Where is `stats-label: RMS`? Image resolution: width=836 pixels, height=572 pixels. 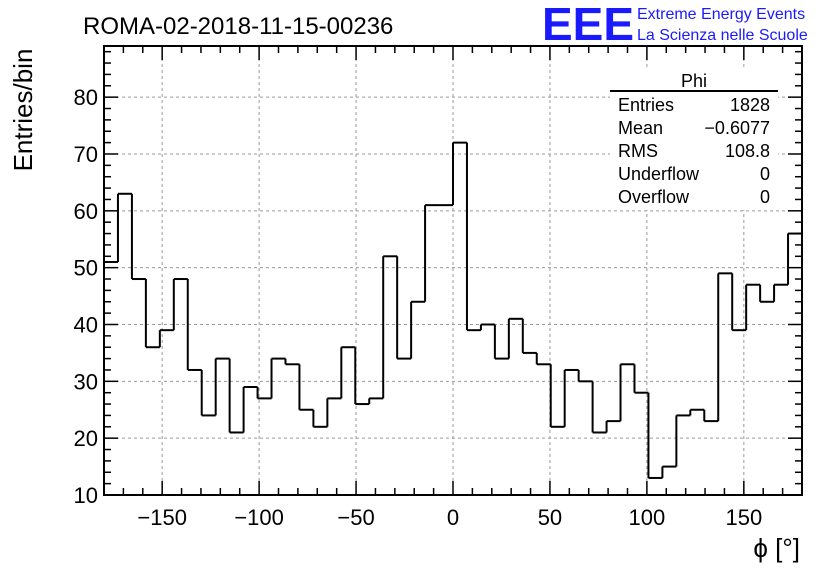 stats-label: RMS is located at coordinates (638, 151).